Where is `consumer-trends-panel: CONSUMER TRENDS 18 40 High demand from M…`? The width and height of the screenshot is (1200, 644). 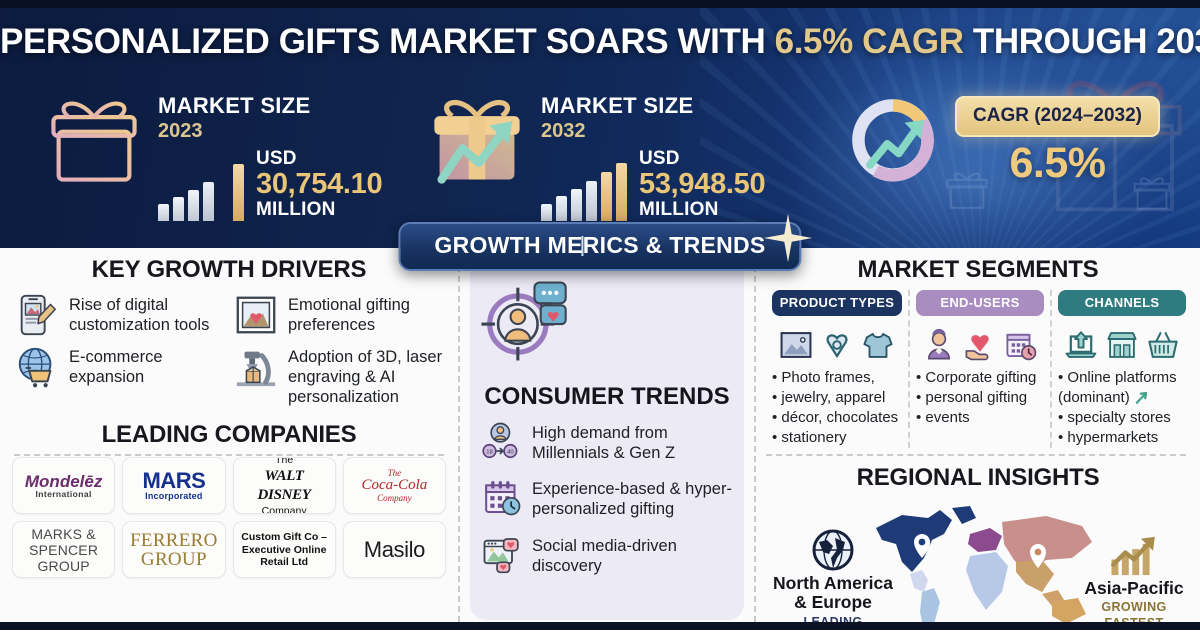
consumer-trends-panel: CONSUMER TRENDS 18 40 High demand from M… is located at coordinates (607, 439).